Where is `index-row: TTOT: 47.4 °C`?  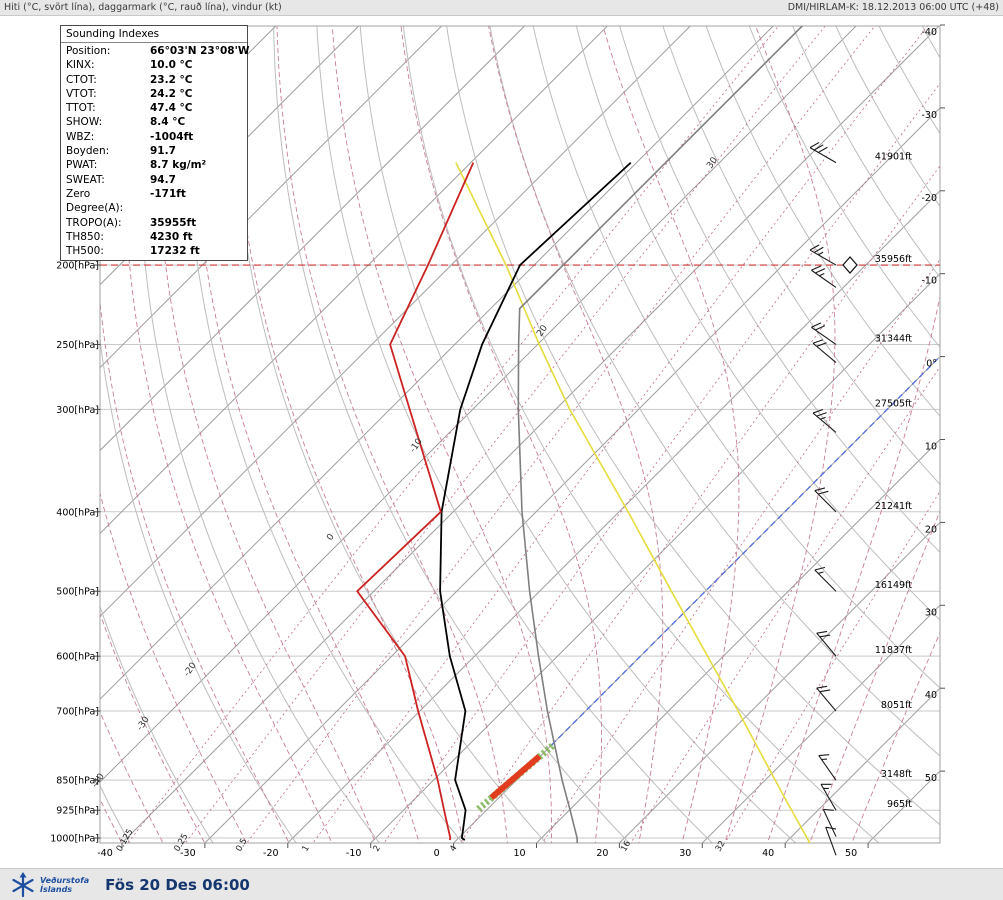
index-row: TTOT: 47.4 °C is located at coordinates (154, 108).